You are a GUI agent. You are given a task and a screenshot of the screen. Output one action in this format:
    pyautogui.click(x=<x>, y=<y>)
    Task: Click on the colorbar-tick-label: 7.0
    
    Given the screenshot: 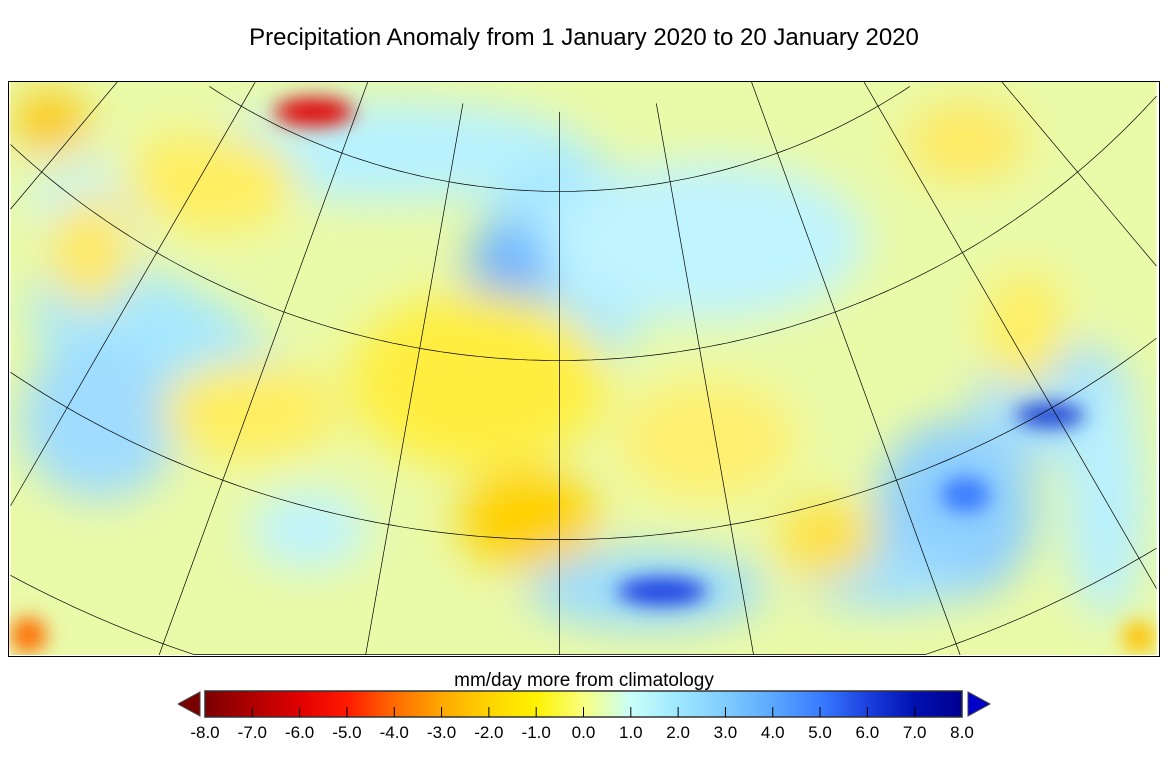 What is the action you would take?
    pyautogui.click(x=914, y=732)
    